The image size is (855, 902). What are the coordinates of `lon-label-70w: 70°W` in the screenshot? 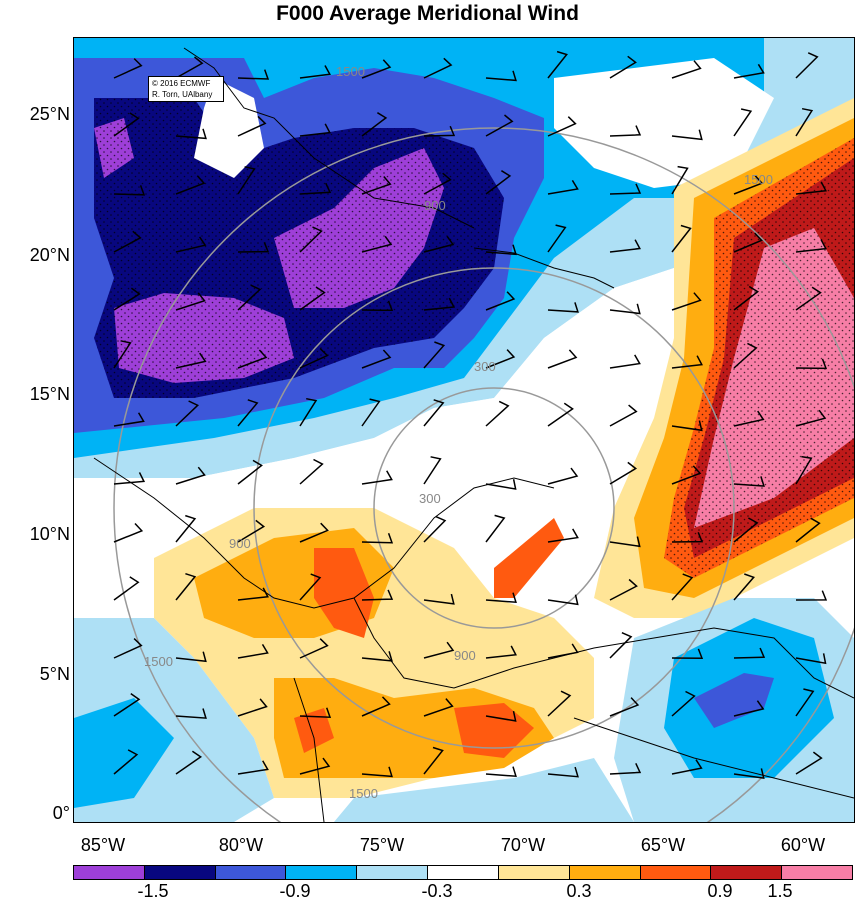 It's located at (523, 845).